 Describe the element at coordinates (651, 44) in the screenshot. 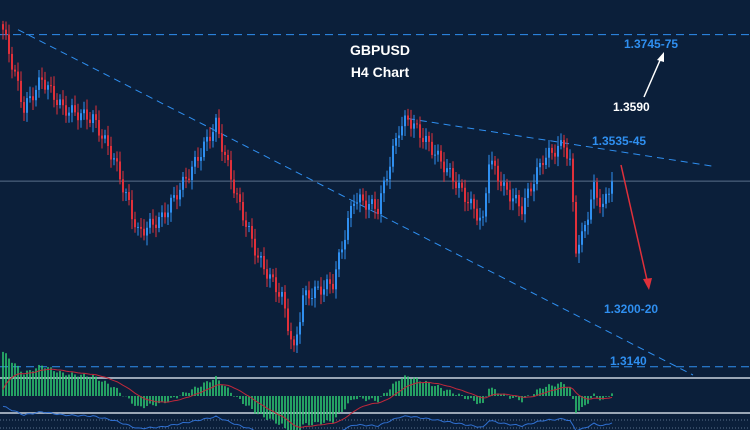

I see `level-label-top: 1.3745-75` at that location.